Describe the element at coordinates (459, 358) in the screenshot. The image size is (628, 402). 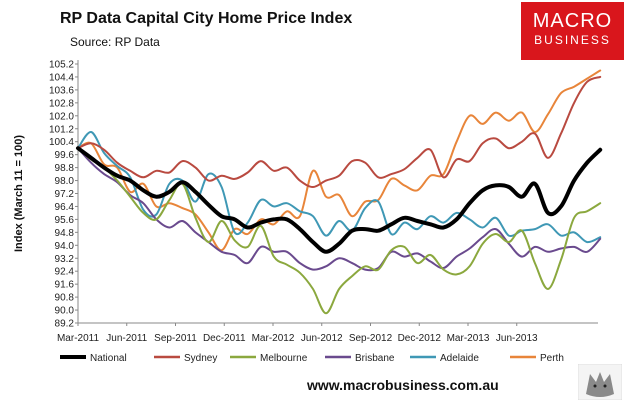
I see `legend-label-adelaide: Adelaide` at that location.